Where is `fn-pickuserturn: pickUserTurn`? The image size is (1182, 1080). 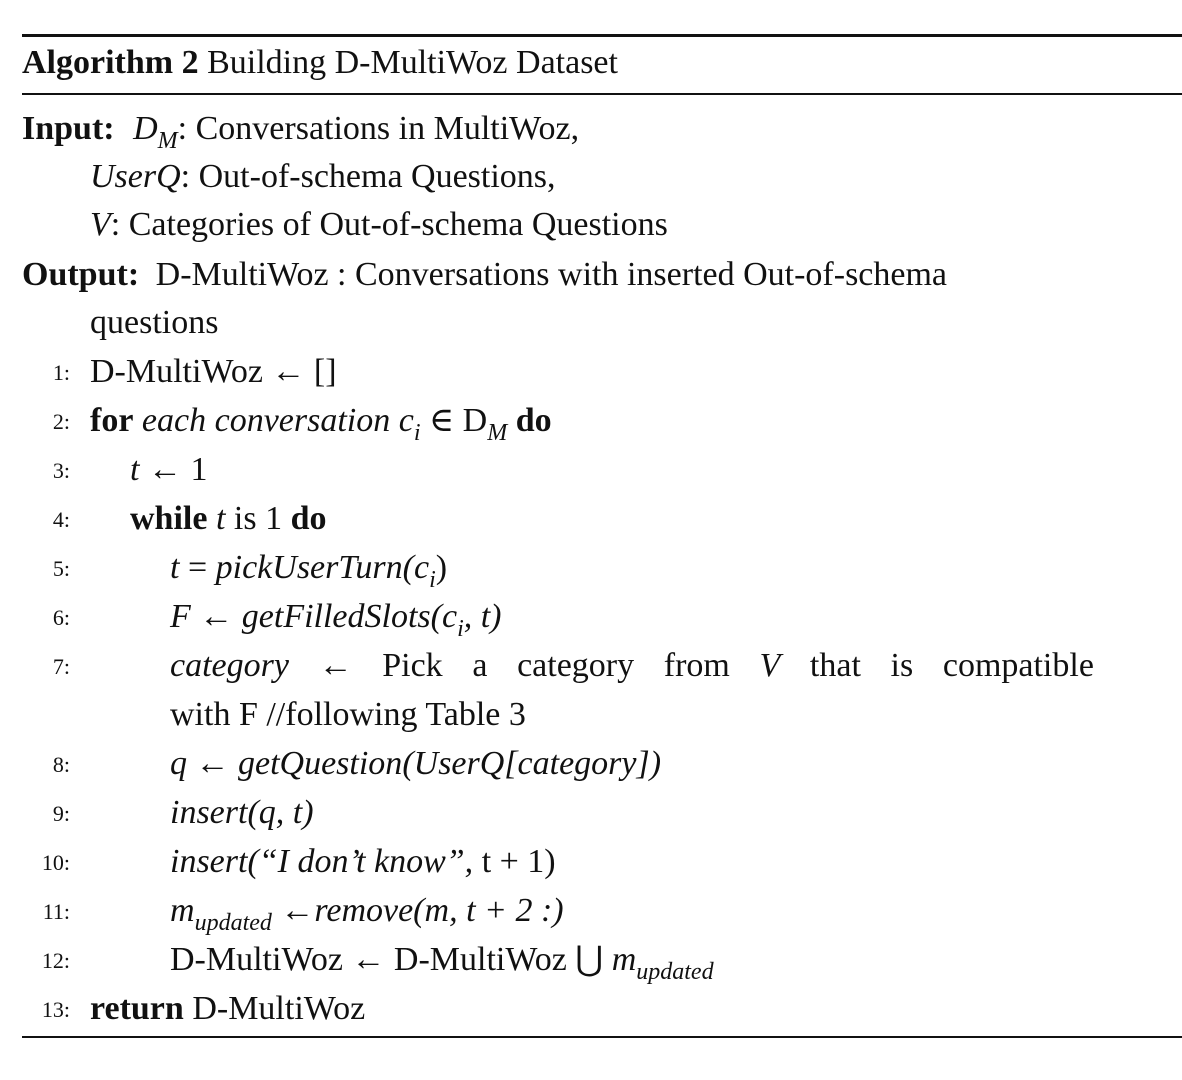
fn-pickuserturn: pickUserTurn is located at coordinates (309, 567).